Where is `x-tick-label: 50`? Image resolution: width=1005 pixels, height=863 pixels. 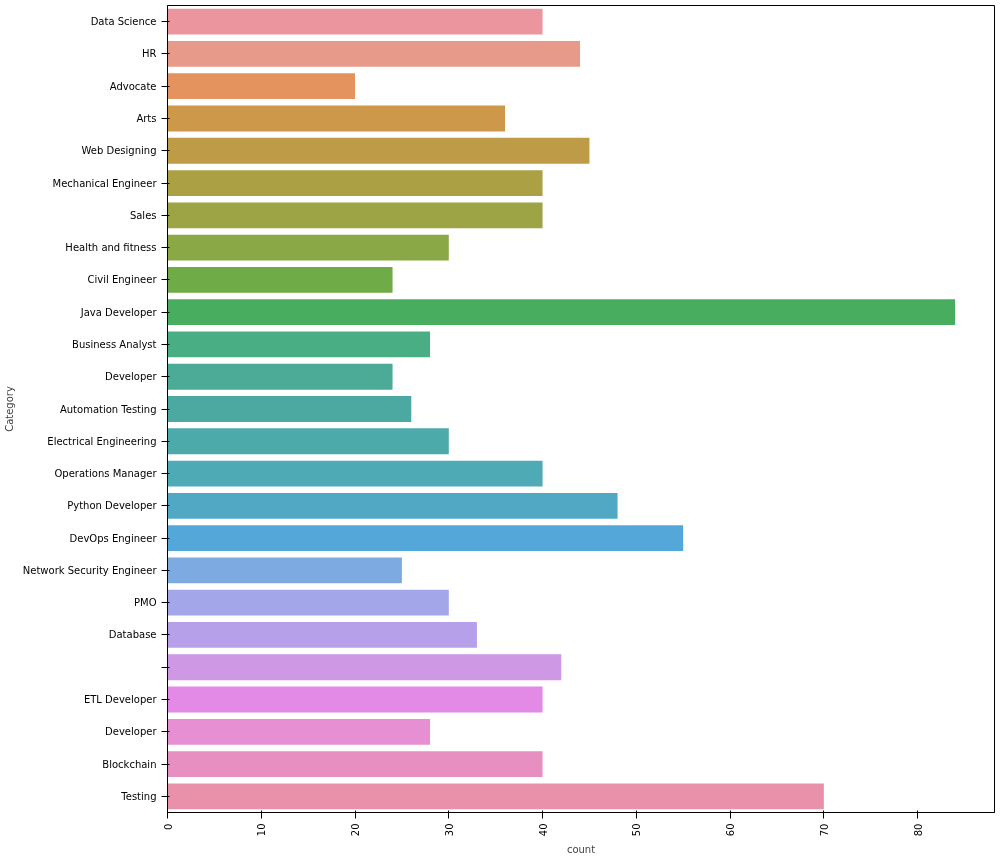 x-tick-label: 50 is located at coordinates (637, 830).